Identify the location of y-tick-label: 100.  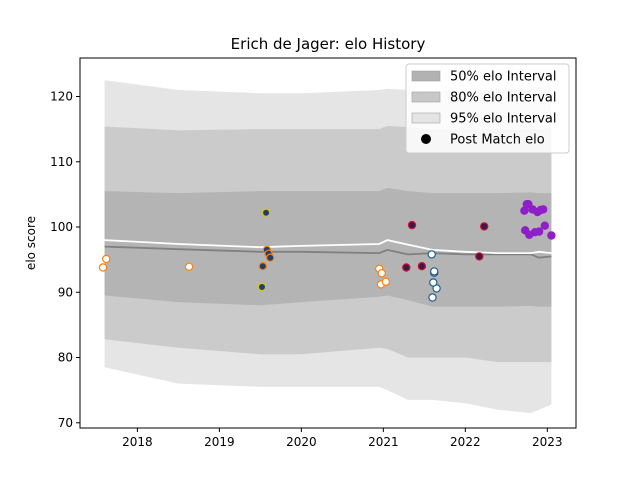
(61, 227).